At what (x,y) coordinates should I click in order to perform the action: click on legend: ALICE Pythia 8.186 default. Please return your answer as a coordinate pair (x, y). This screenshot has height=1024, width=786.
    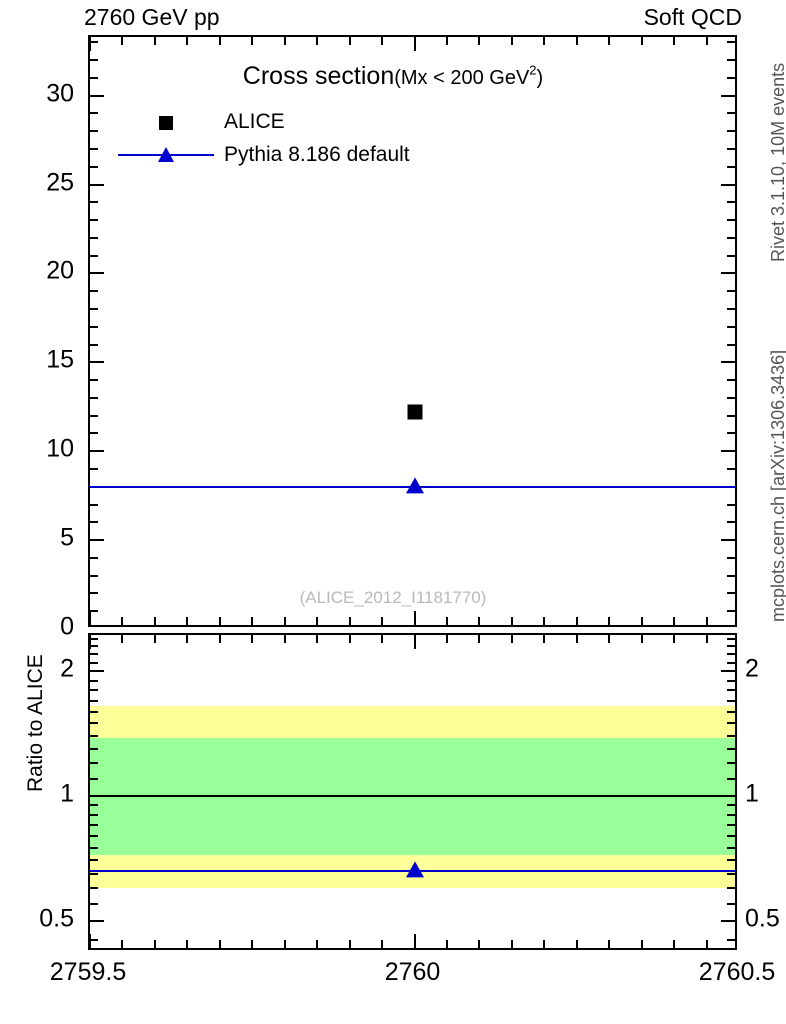
    Looking at the image, I should click on (264, 138).